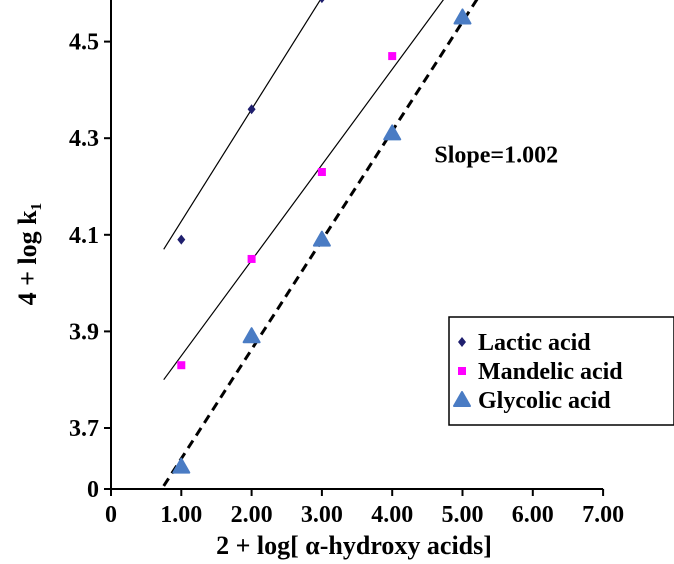 This screenshot has width=674, height=564. Describe the element at coordinates (84, 43) in the screenshot. I see `y-tick-label: 4.5` at that location.